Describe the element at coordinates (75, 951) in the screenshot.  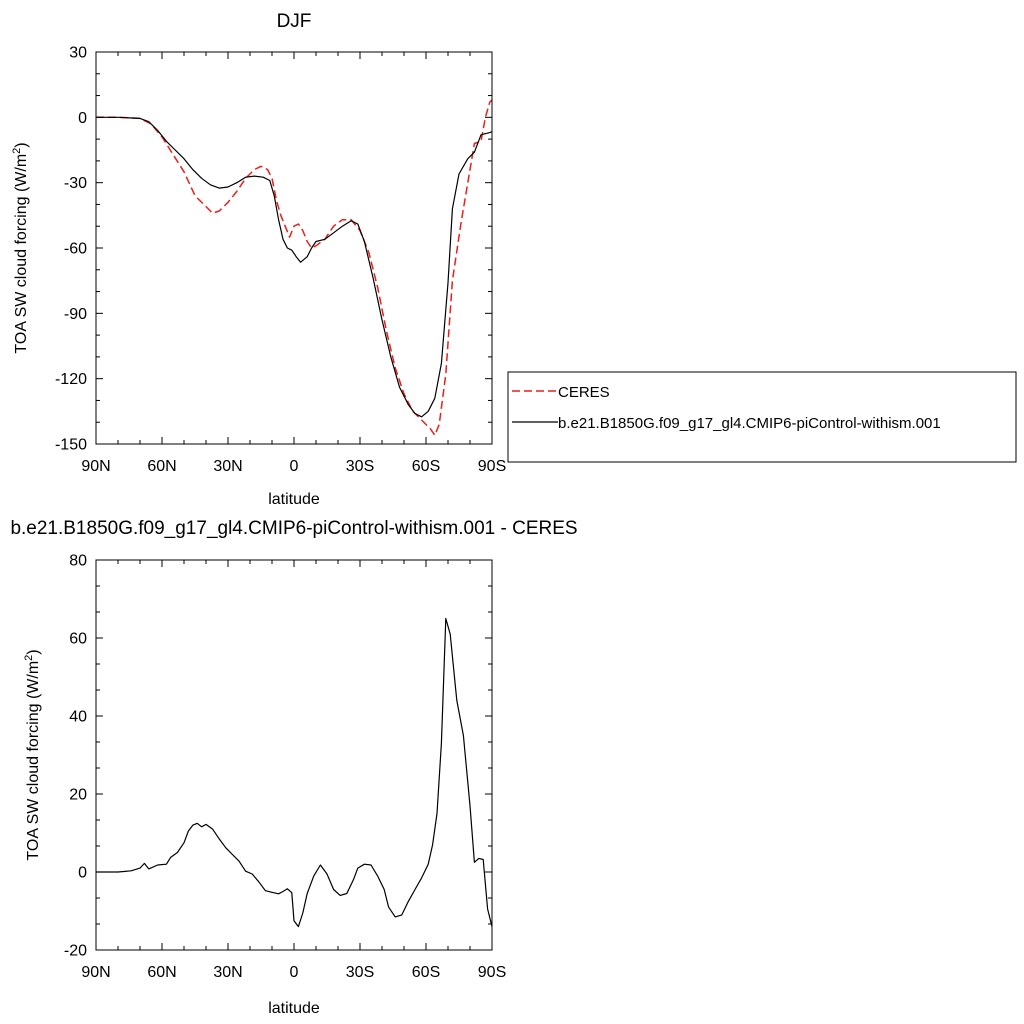
I see `y-tick-label: -20` at that location.